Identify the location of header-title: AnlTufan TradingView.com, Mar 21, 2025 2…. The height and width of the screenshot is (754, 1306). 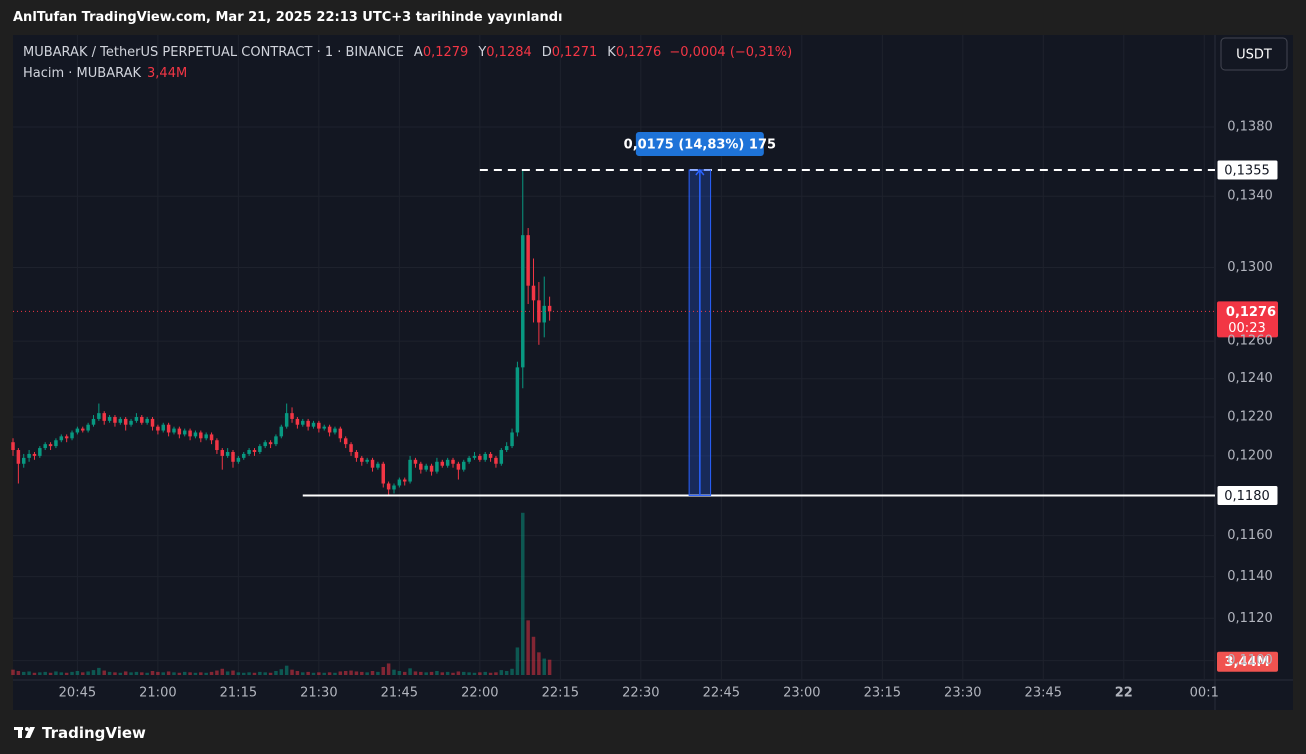
(288, 17).